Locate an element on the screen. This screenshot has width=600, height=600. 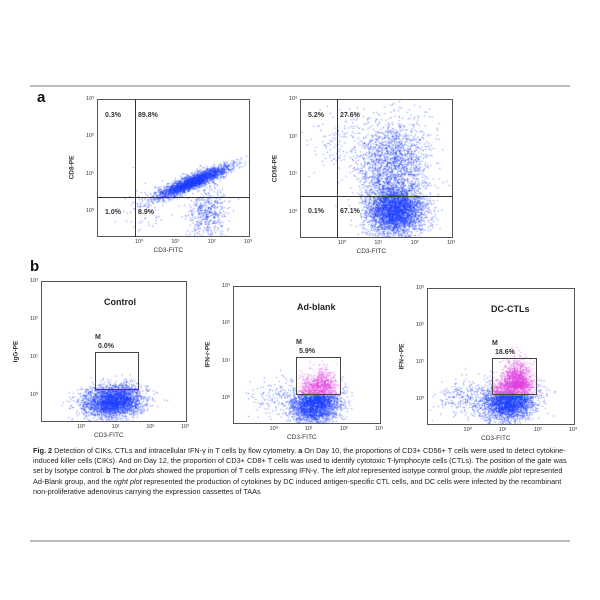
b1-x-tick-label: 10¹ is located at coordinates (308, 429).